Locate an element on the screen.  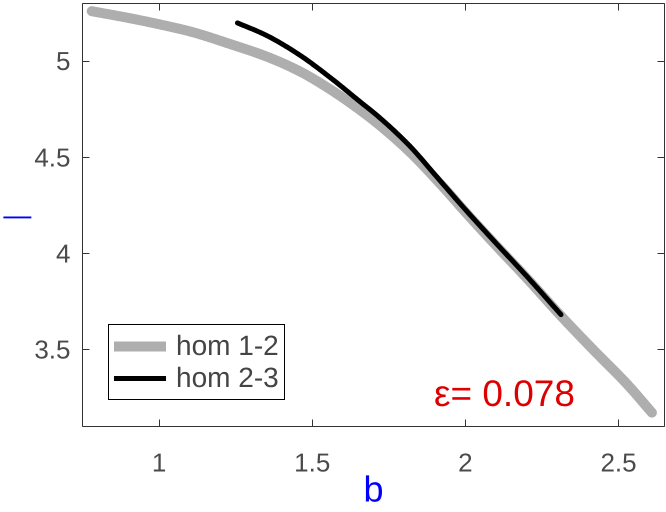
y-tick-label: 3.5 is located at coordinates (52, 349).